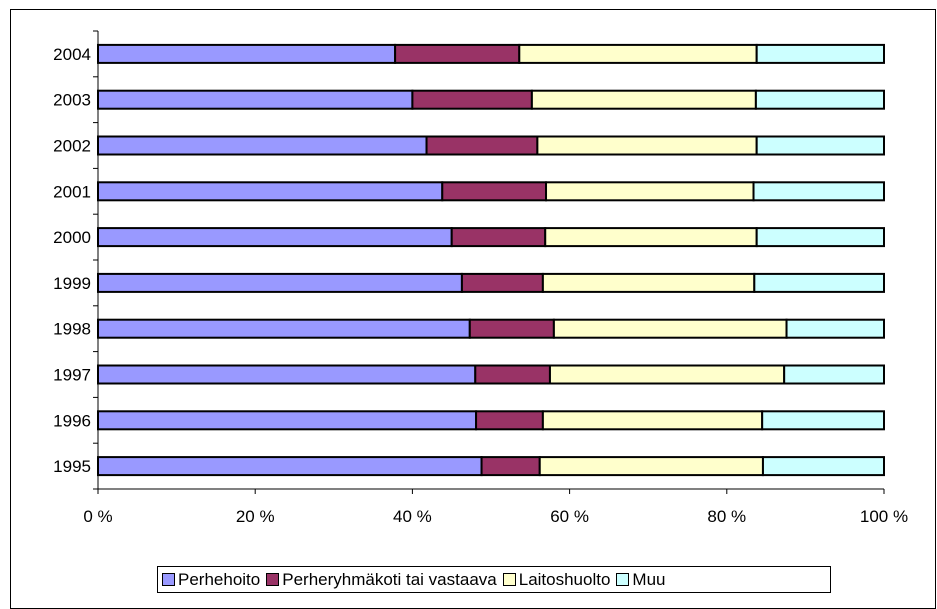 The image size is (937, 609). I want to click on legend-label: Muu, so click(649, 579).